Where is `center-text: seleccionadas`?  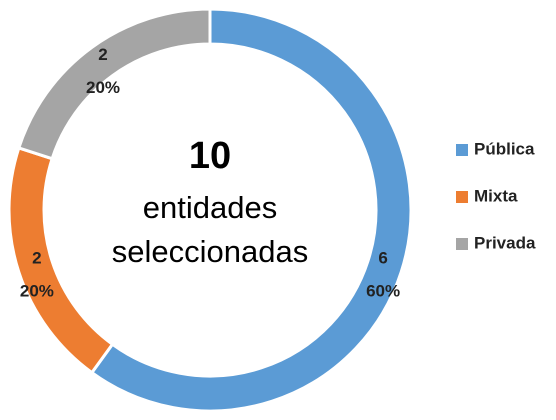
center-text: seleccionadas is located at coordinates (210, 251).